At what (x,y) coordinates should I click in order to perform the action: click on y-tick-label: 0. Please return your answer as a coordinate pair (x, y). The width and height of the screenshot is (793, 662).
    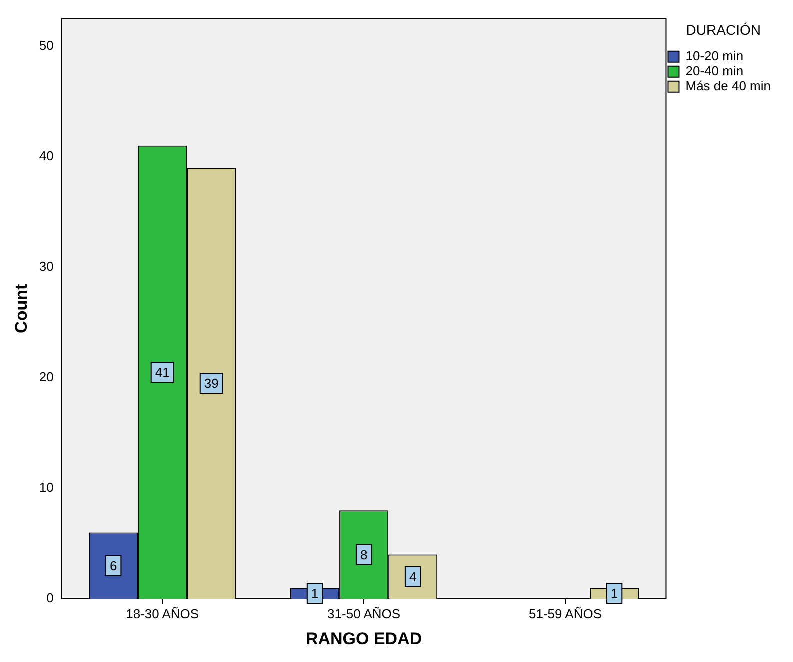
    Looking at the image, I should click on (50, 598).